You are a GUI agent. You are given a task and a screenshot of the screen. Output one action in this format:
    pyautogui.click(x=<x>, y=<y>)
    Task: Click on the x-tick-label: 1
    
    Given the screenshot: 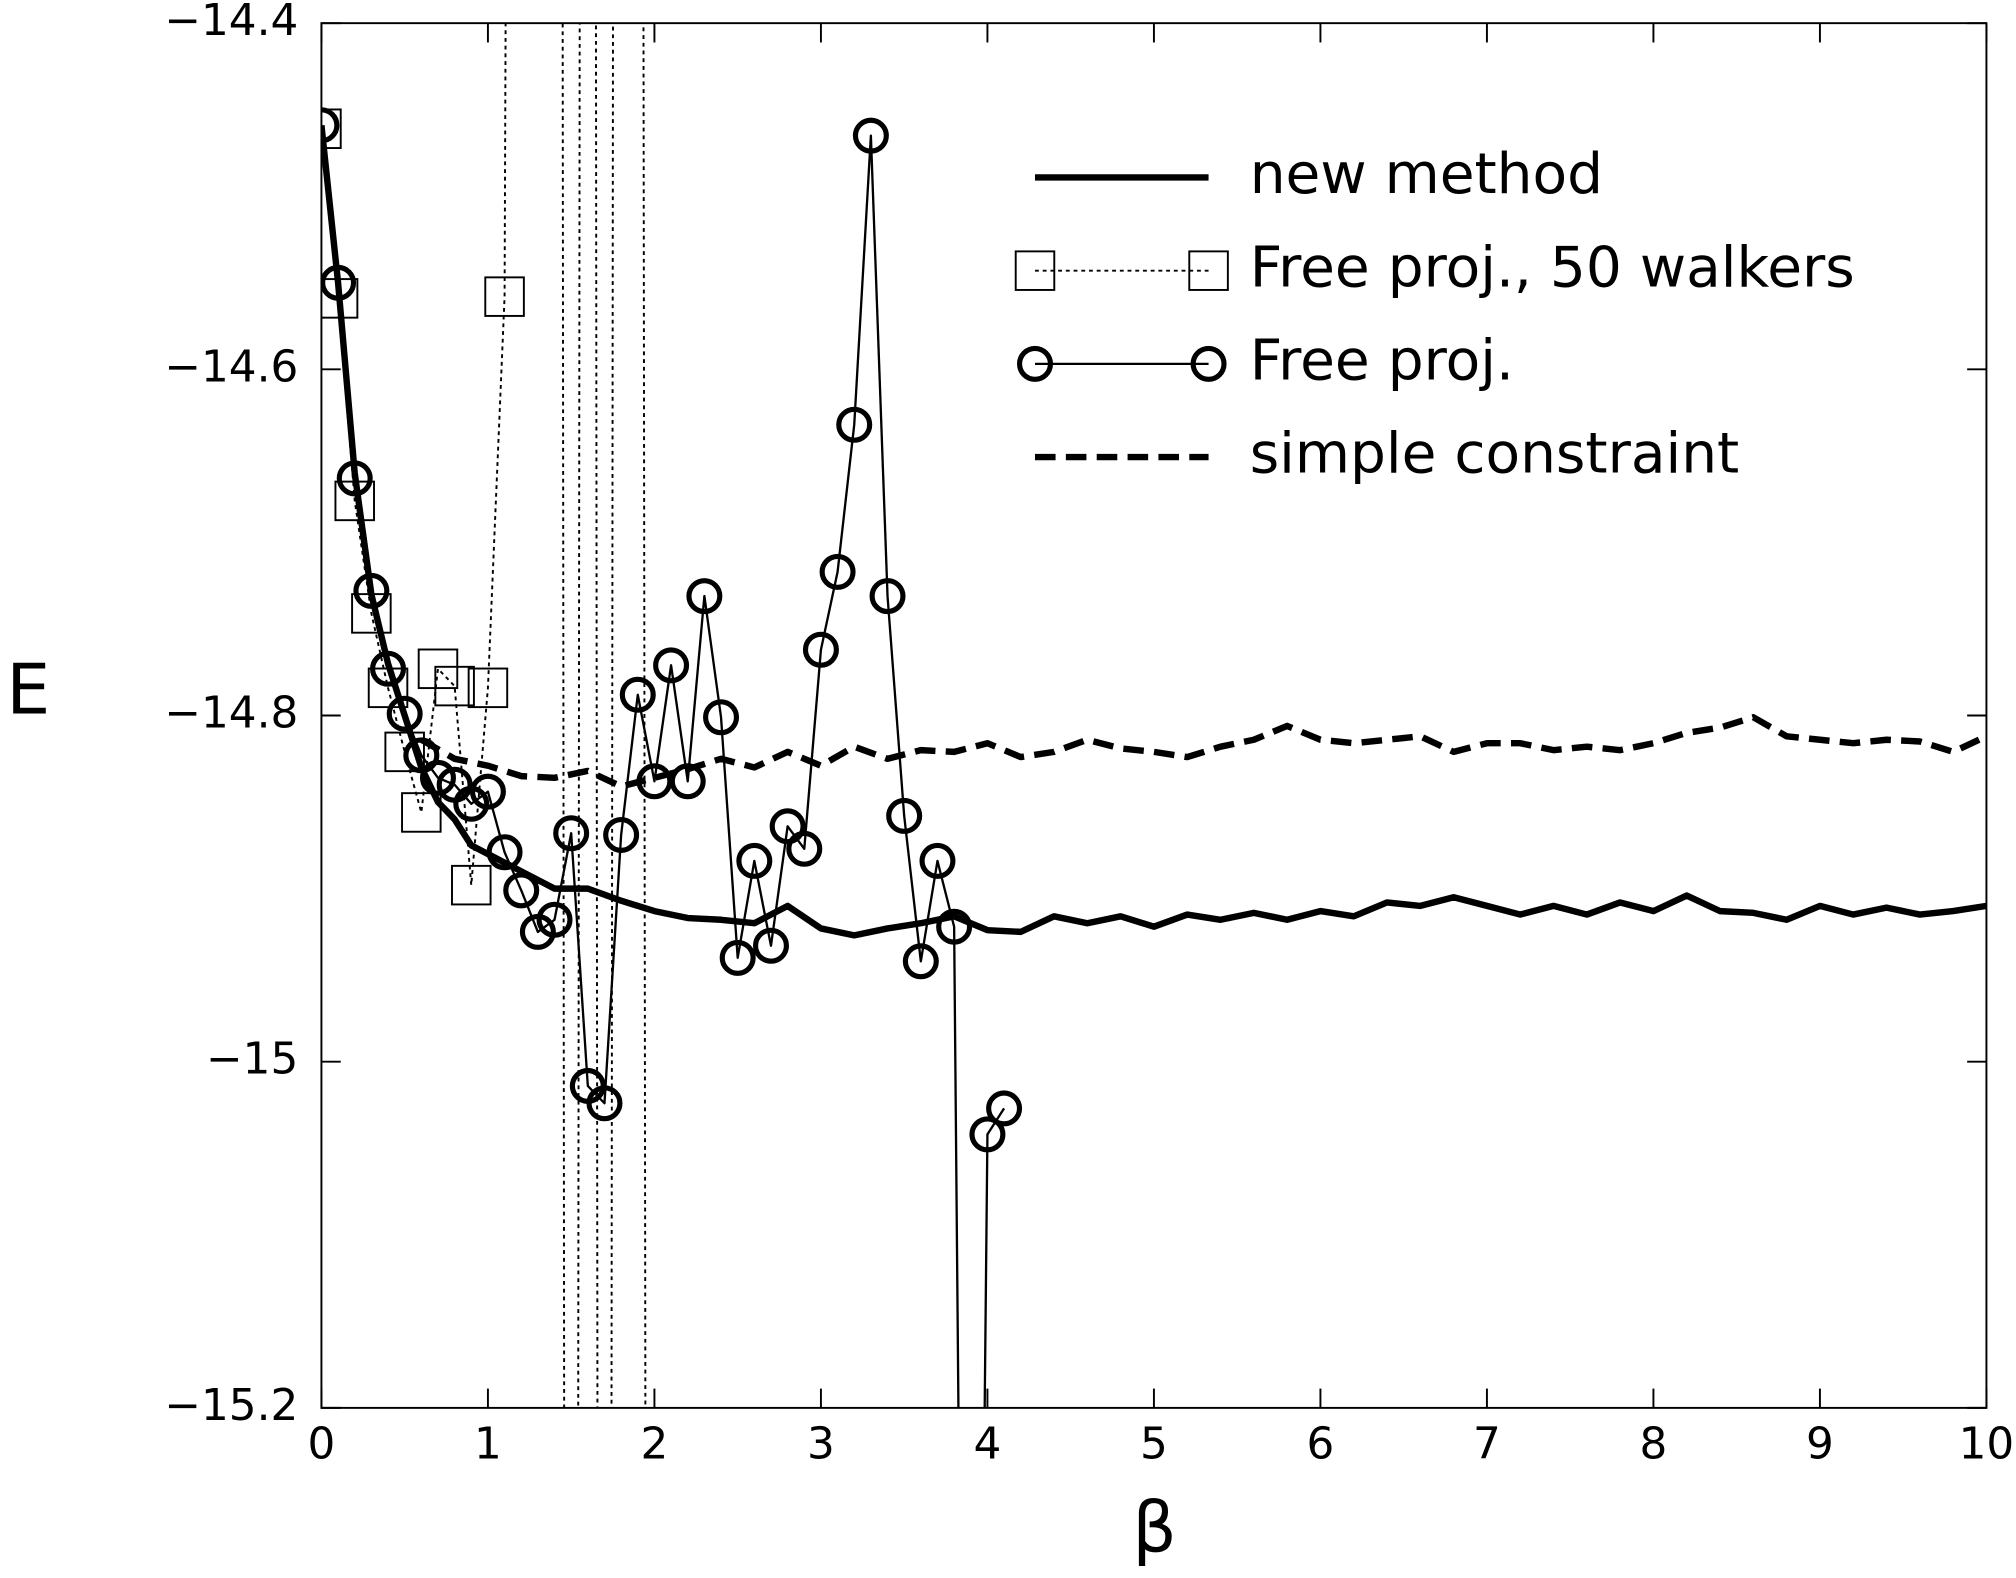 What is the action you would take?
    pyautogui.click(x=488, y=1443)
    